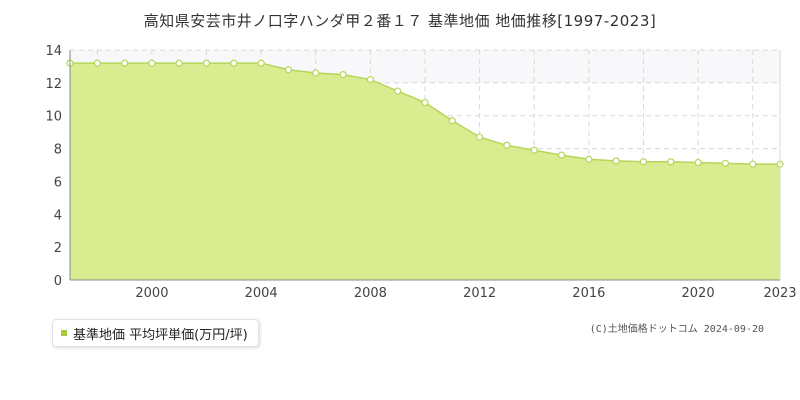  What do you see at coordinates (58, 281) in the screenshot?
I see `y-tick-label: 0` at bounding box center [58, 281].